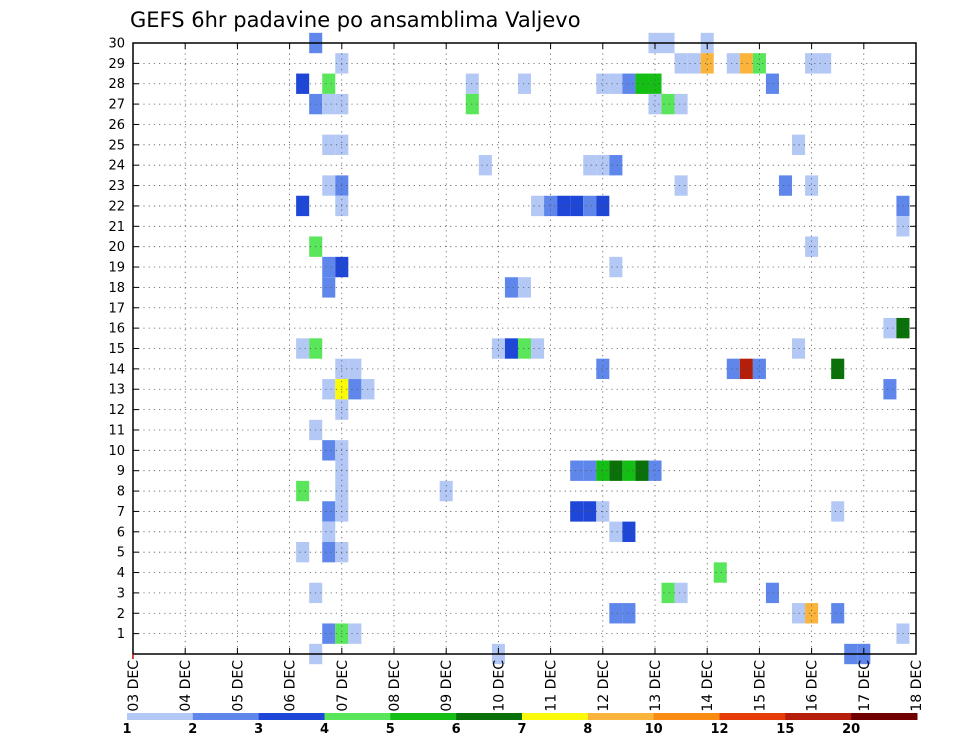 Image resolution: width=960 pixels, height=742 pixels. Describe the element at coordinates (917, 686) in the screenshot. I see `x-tick-label: 18 DEC` at that location.